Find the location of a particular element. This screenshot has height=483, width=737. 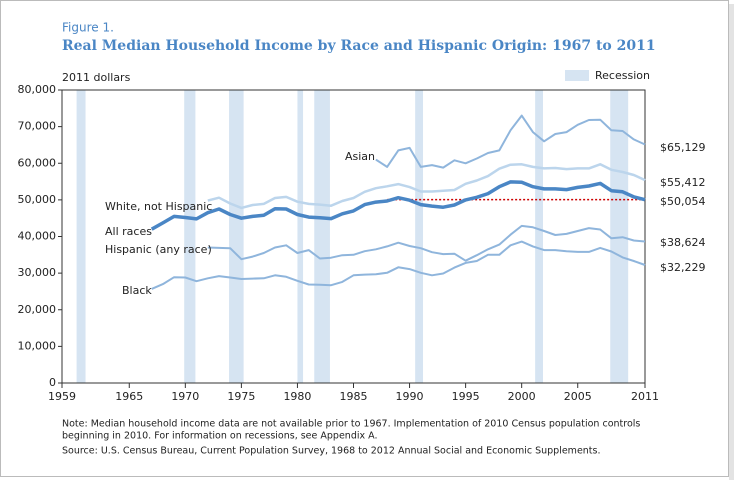

y-tick-label: 70,000 is located at coordinates (37, 126).